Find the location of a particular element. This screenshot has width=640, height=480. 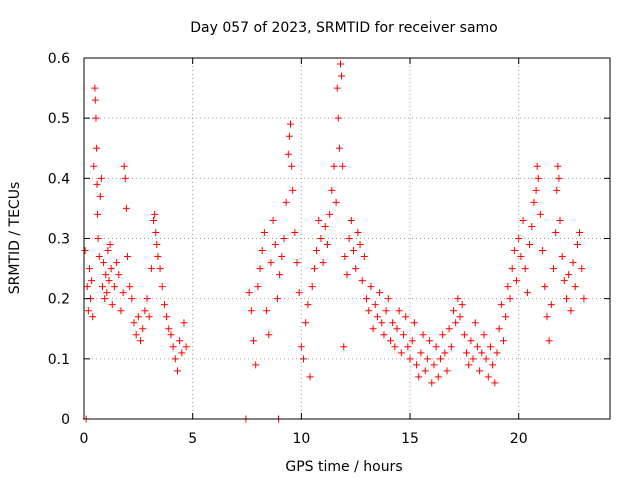

x-tick-label: 10 is located at coordinates (301, 439).